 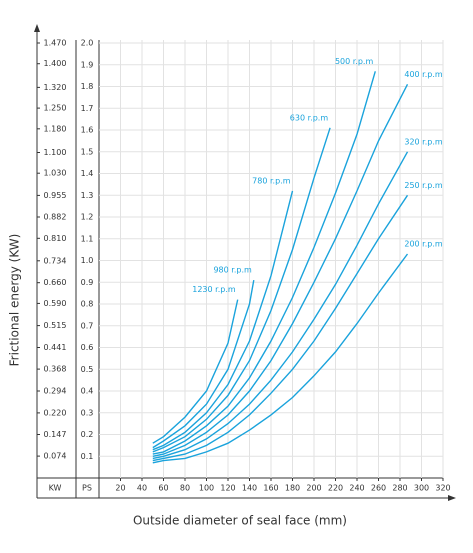 I want to click on curve-label: 400 r.p.m, so click(x=423, y=74).